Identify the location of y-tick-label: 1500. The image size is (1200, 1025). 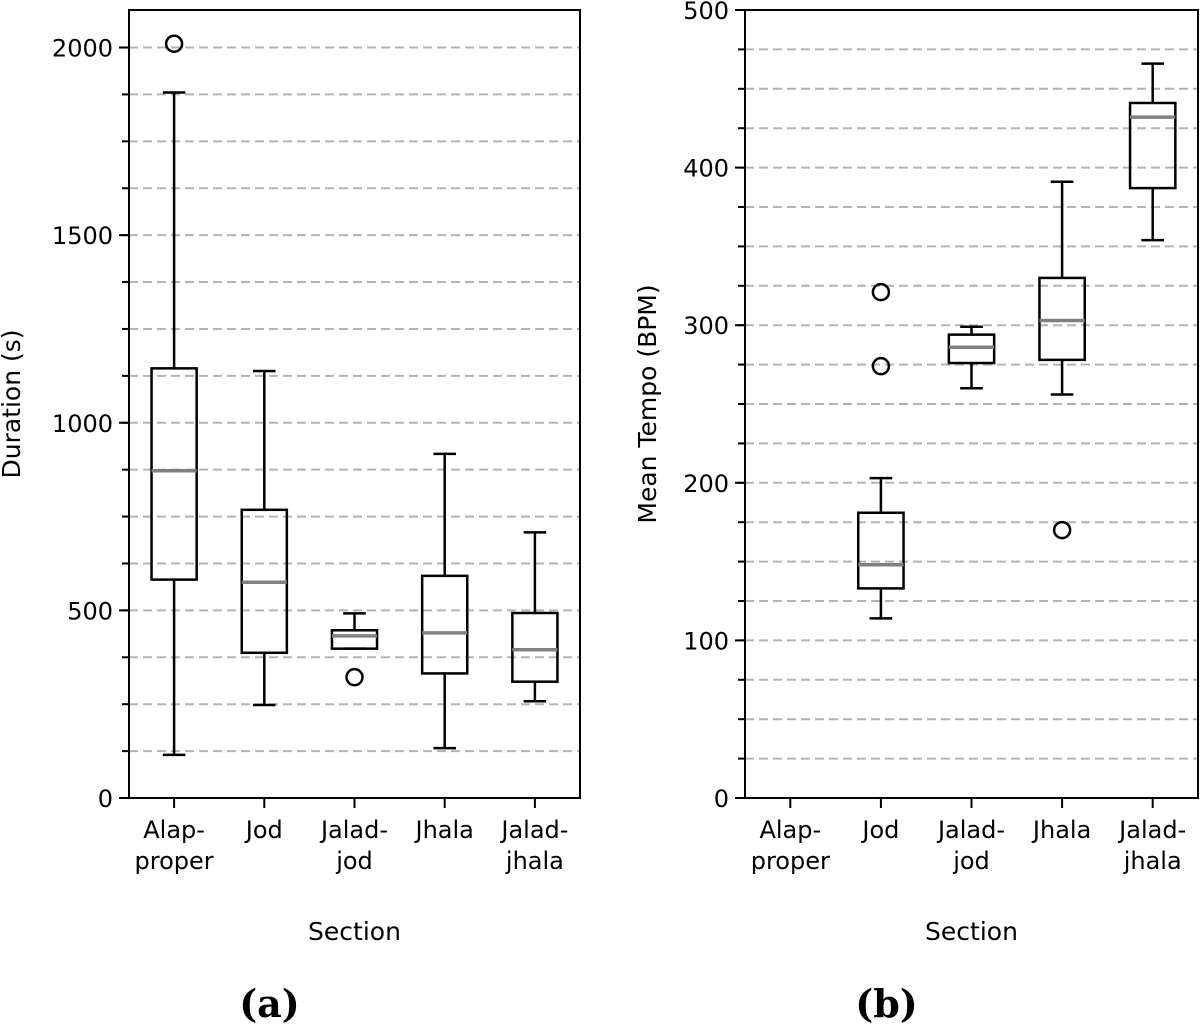
(82, 236).